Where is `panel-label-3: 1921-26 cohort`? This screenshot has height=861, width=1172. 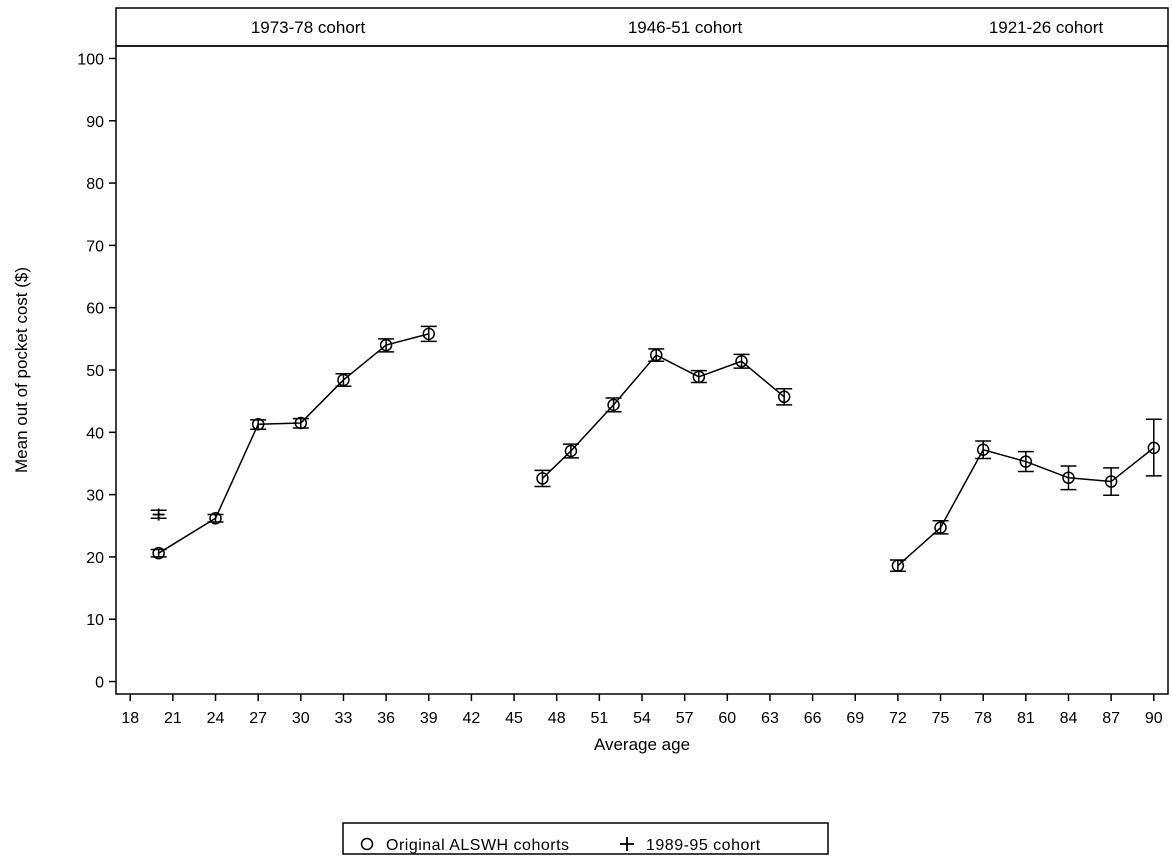
panel-label-3: 1921-26 cohort is located at coordinates (1046, 27).